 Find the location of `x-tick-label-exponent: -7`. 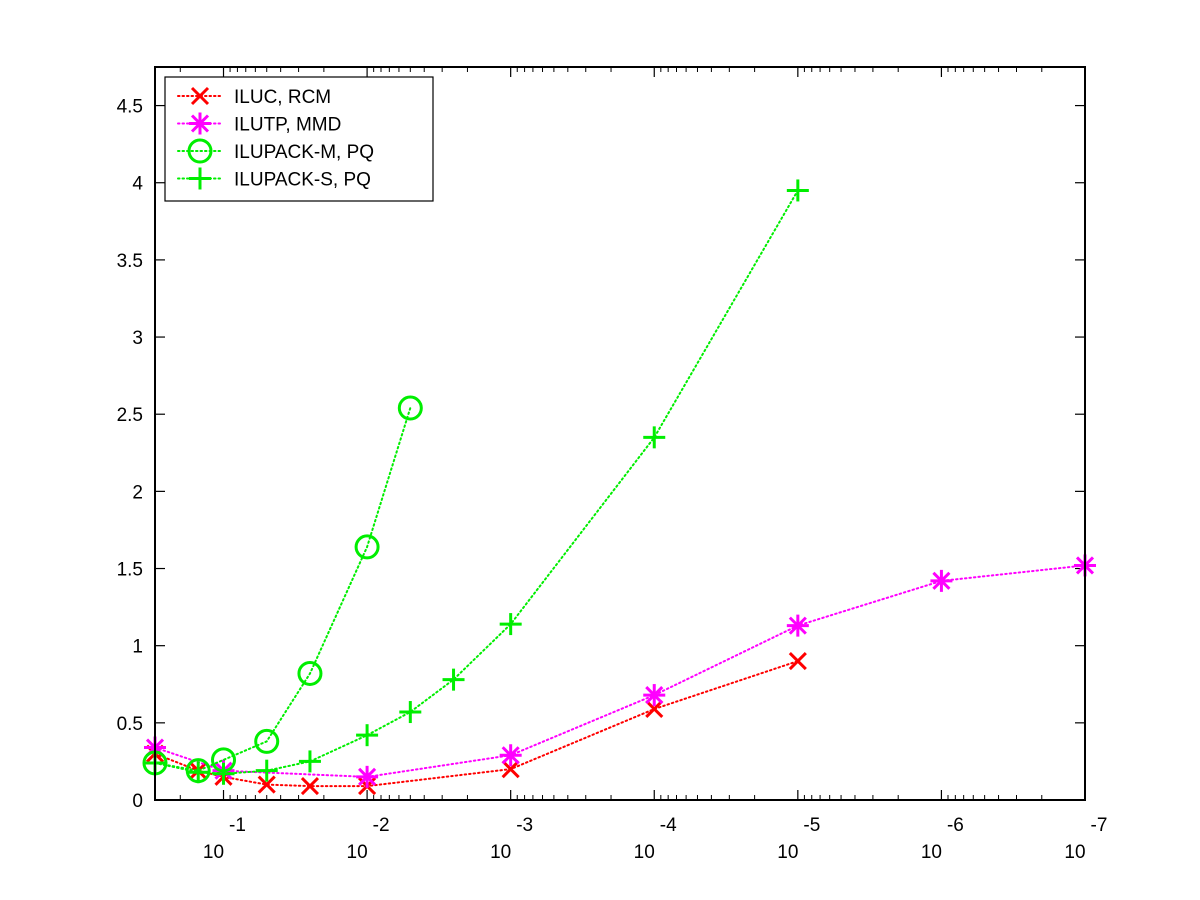

x-tick-label-exponent: -7 is located at coordinates (1099, 825).